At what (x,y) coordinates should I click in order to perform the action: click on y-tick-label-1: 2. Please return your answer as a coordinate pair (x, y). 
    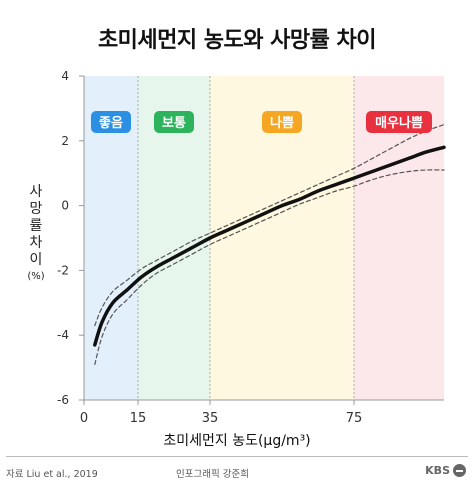
    Looking at the image, I should click on (65, 141).